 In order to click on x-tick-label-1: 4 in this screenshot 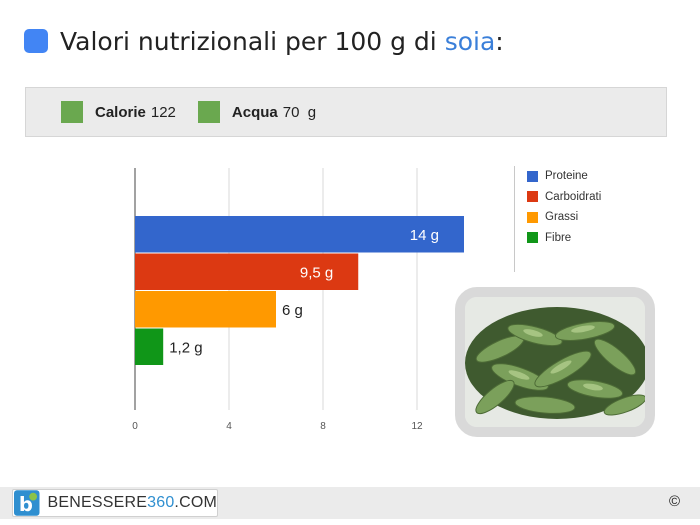, I will do `click(229, 426)`.